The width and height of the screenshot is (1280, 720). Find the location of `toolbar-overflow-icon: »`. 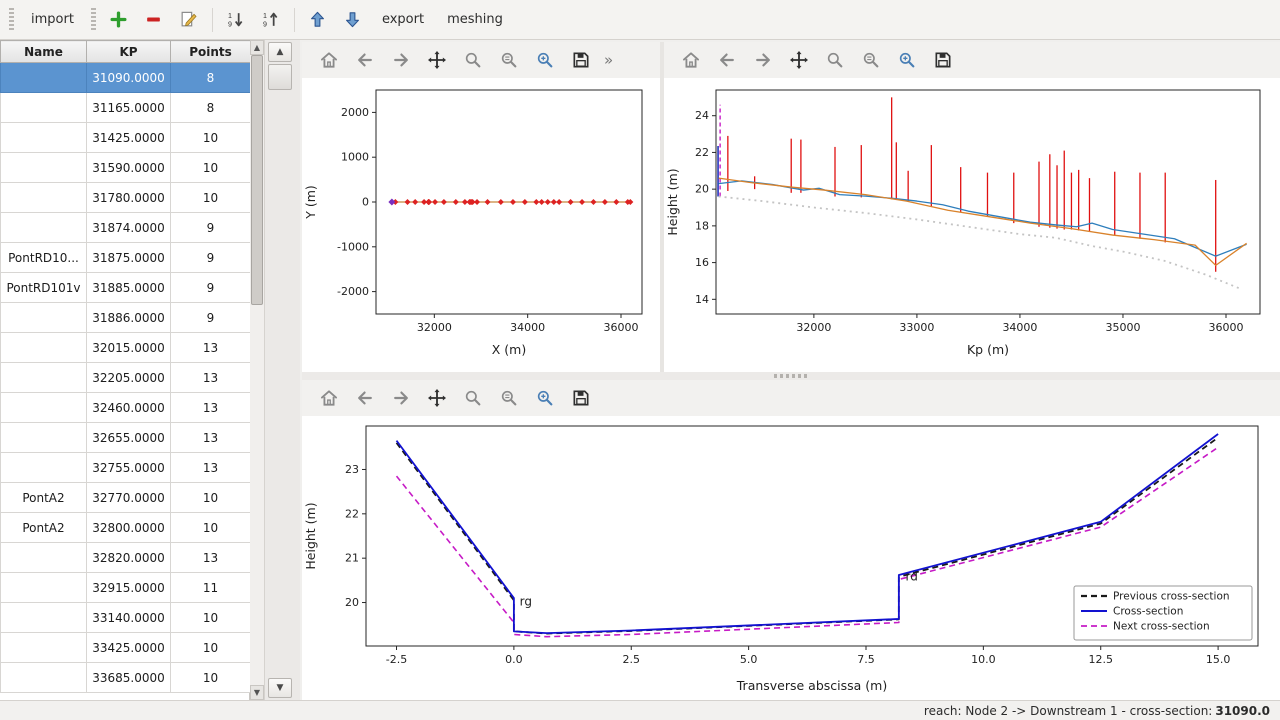

toolbar-overflow-icon: » is located at coordinates (609, 60).